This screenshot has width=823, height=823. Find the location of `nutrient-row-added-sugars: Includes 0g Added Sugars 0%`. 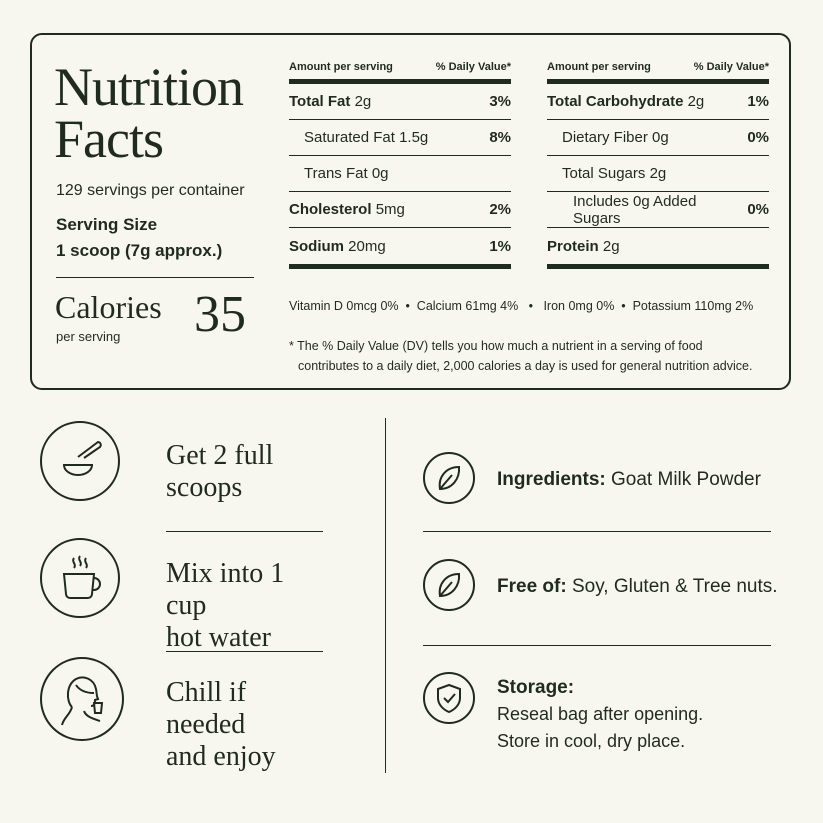

nutrient-row-added-sugars: Includes 0g Added Sugars 0% is located at coordinates (658, 210).